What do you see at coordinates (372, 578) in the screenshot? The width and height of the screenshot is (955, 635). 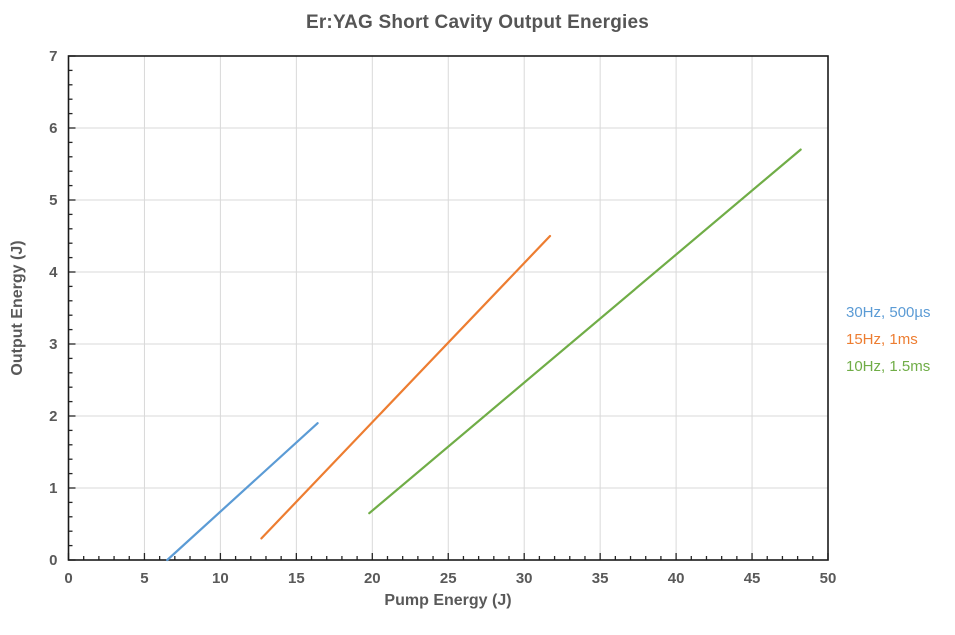 I see `x-tick-label: 20` at bounding box center [372, 578].